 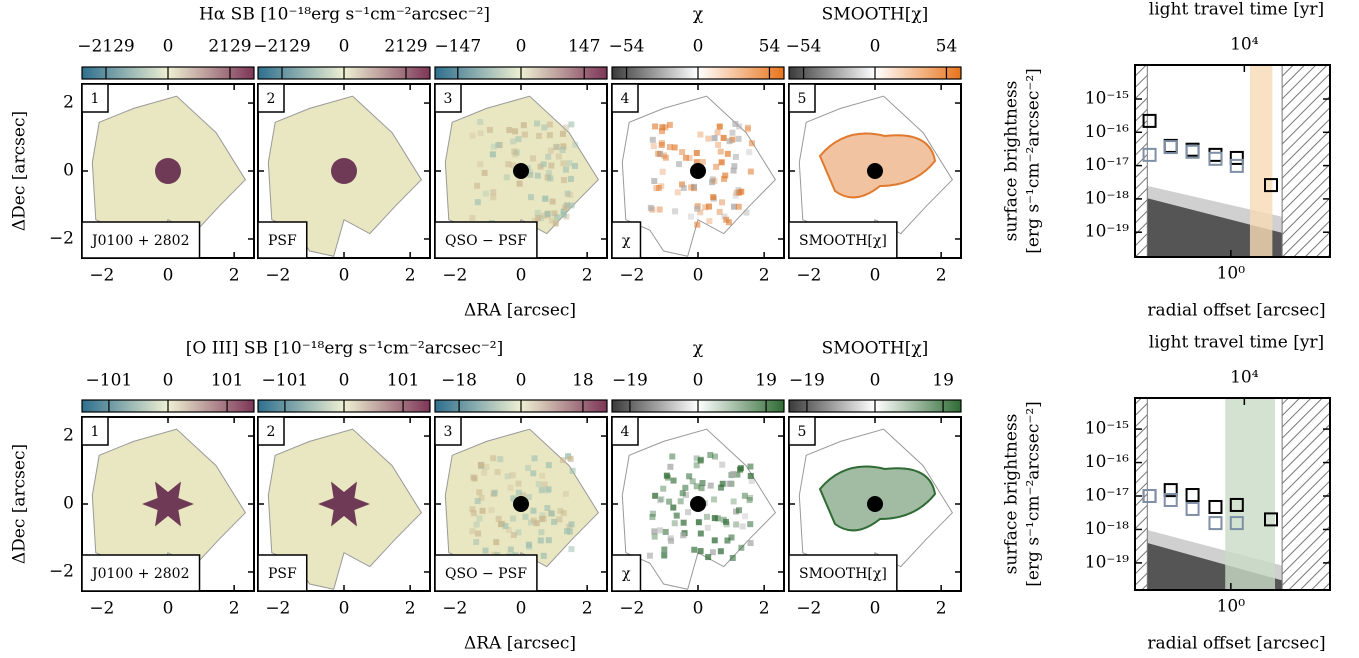 What do you see at coordinates (1107, 462) in the screenshot?
I see `y-tick-label: 10⁻¹⁶` at bounding box center [1107, 462].